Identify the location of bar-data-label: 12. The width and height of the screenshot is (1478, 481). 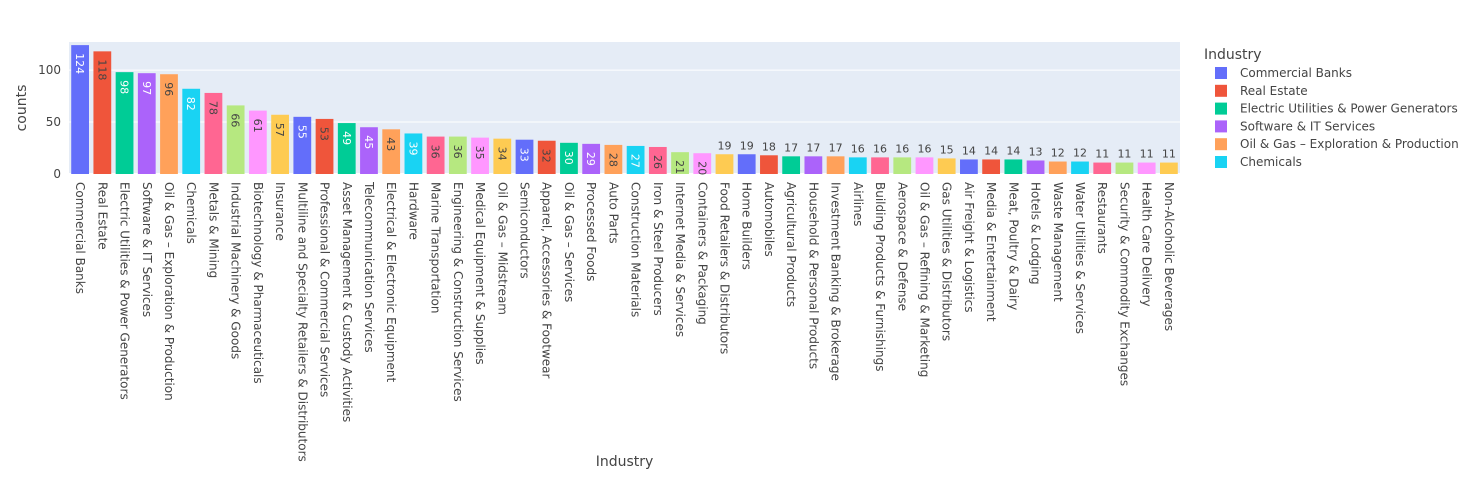
(1080, 153).